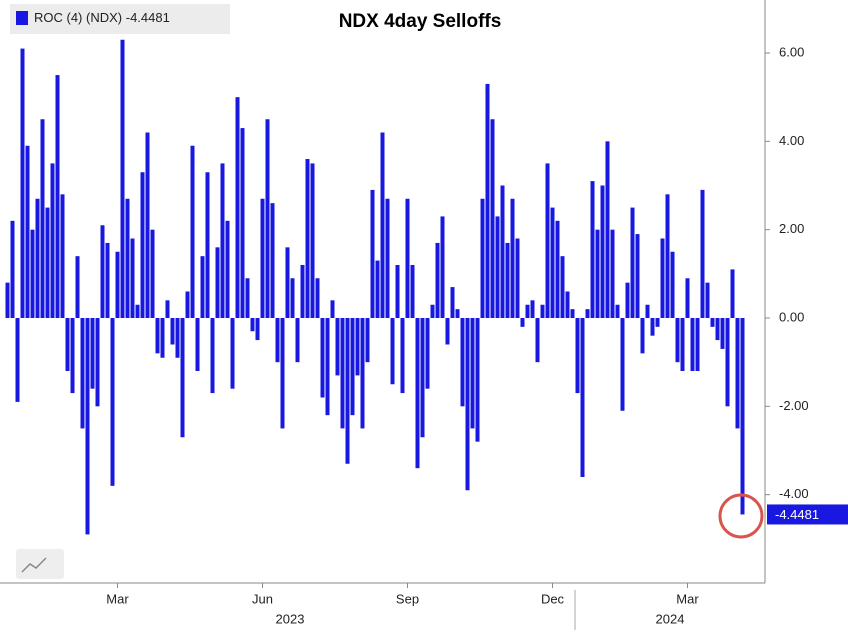 Image resolution: width=848 pixels, height=636 pixels. What do you see at coordinates (420, 21) in the screenshot?
I see `chart-title: NDX 4day Selloffs` at bounding box center [420, 21].